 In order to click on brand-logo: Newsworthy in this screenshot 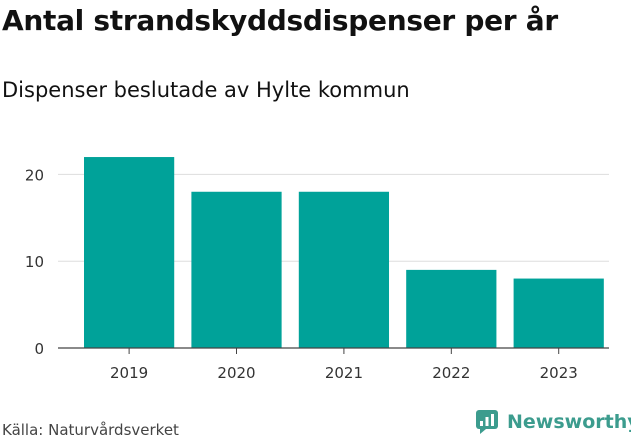, I will do `click(553, 422)`.